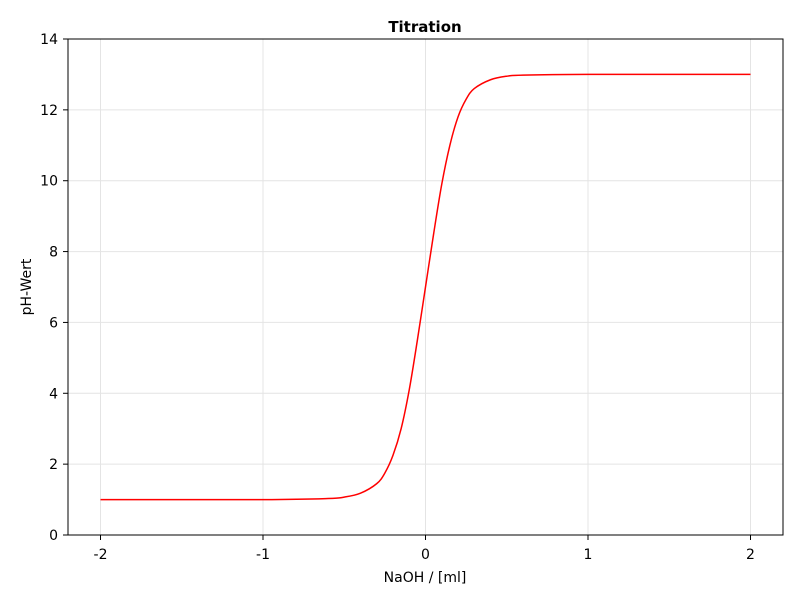 This screenshot has width=800, height=600. What do you see at coordinates (424, 27) in the screenshot?
I see `chart-title: Titration` at bounding box center [424, 27].